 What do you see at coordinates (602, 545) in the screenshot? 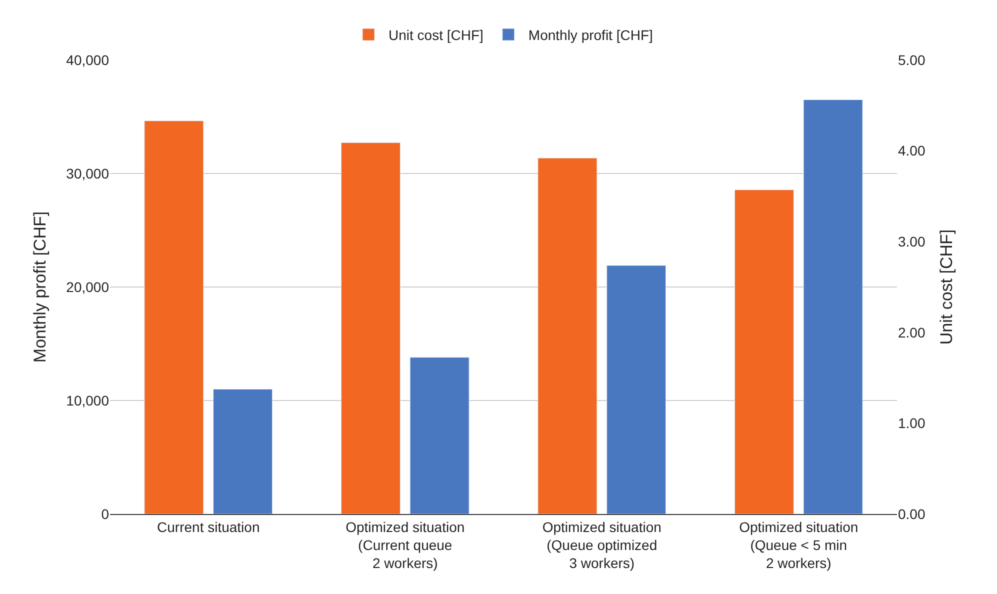
I see `x-tick-label: Optimized situation (Queue optimized 3 workers)` at bounding box center [602, 545].